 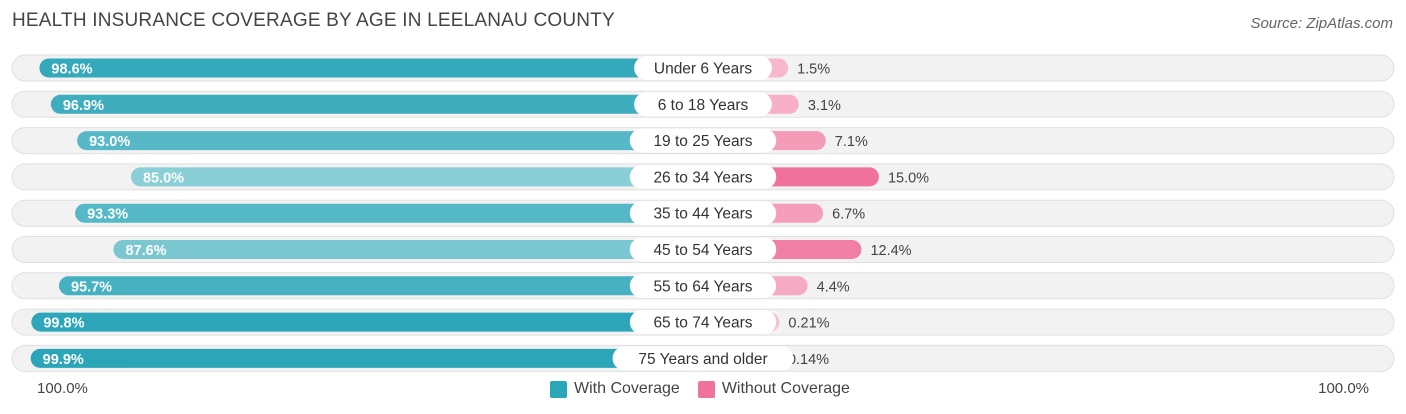 I want to click on category-label: 19 to 25 Years, so click(x=702, y=141).